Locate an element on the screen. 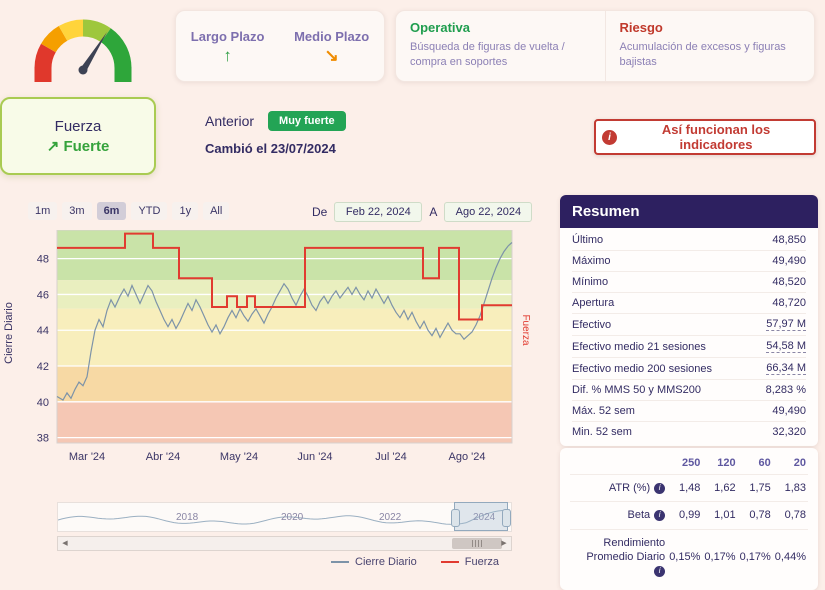  how-indicators-work-button: i Así funcionan los indicadores is located at coordinates (705, 137).